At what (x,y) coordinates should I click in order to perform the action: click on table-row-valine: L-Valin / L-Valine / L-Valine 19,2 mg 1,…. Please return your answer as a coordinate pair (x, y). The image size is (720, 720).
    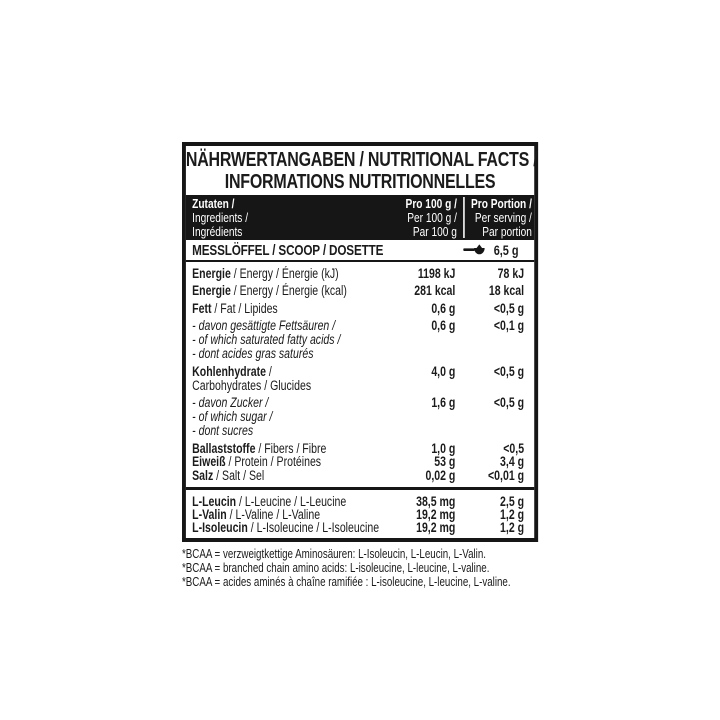
    Looking at the image, I should click on (358, 514).